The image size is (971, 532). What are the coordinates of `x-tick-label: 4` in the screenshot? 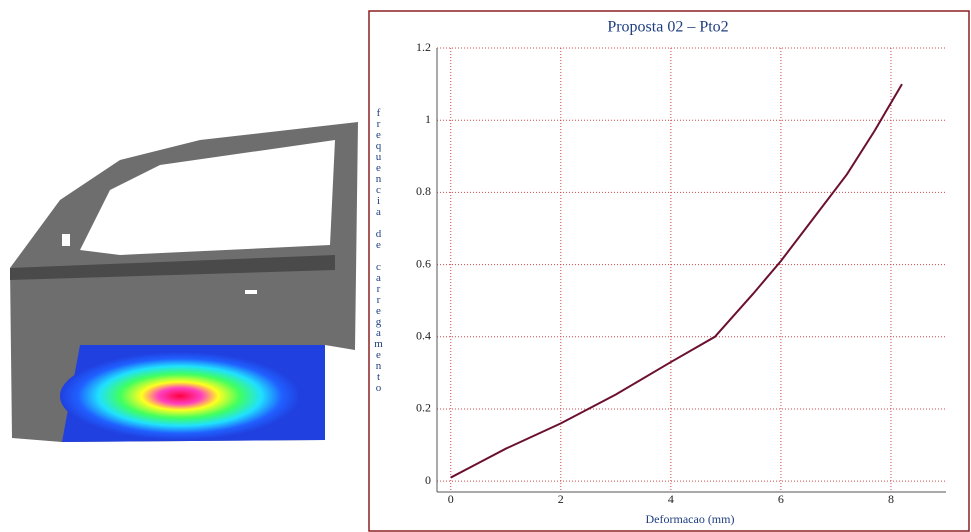 It's located at (671, 499).